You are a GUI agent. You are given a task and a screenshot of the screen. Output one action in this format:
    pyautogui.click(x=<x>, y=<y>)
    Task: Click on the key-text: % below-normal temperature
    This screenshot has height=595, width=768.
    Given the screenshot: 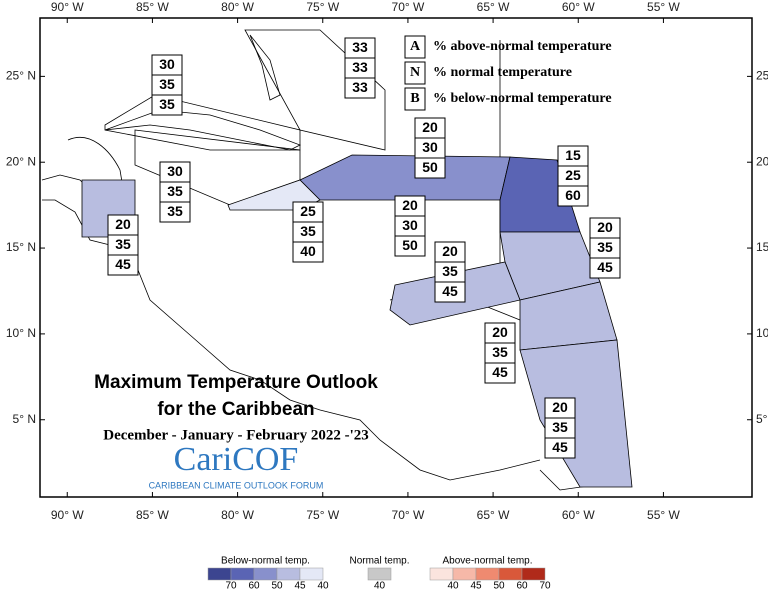 What is the action you would take?
    pyautogui.click(x=522, y=98)
    